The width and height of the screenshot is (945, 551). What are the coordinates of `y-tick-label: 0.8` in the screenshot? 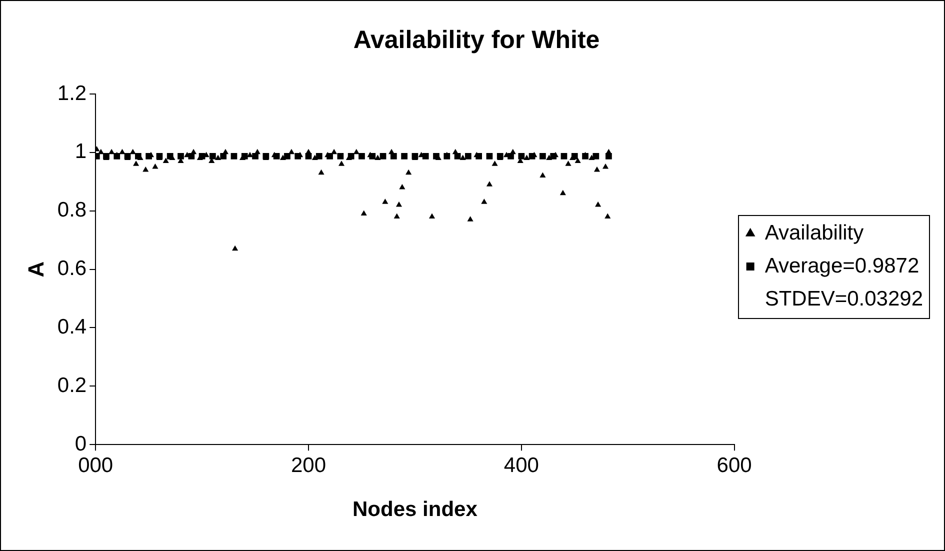 It's located at (72, 210).